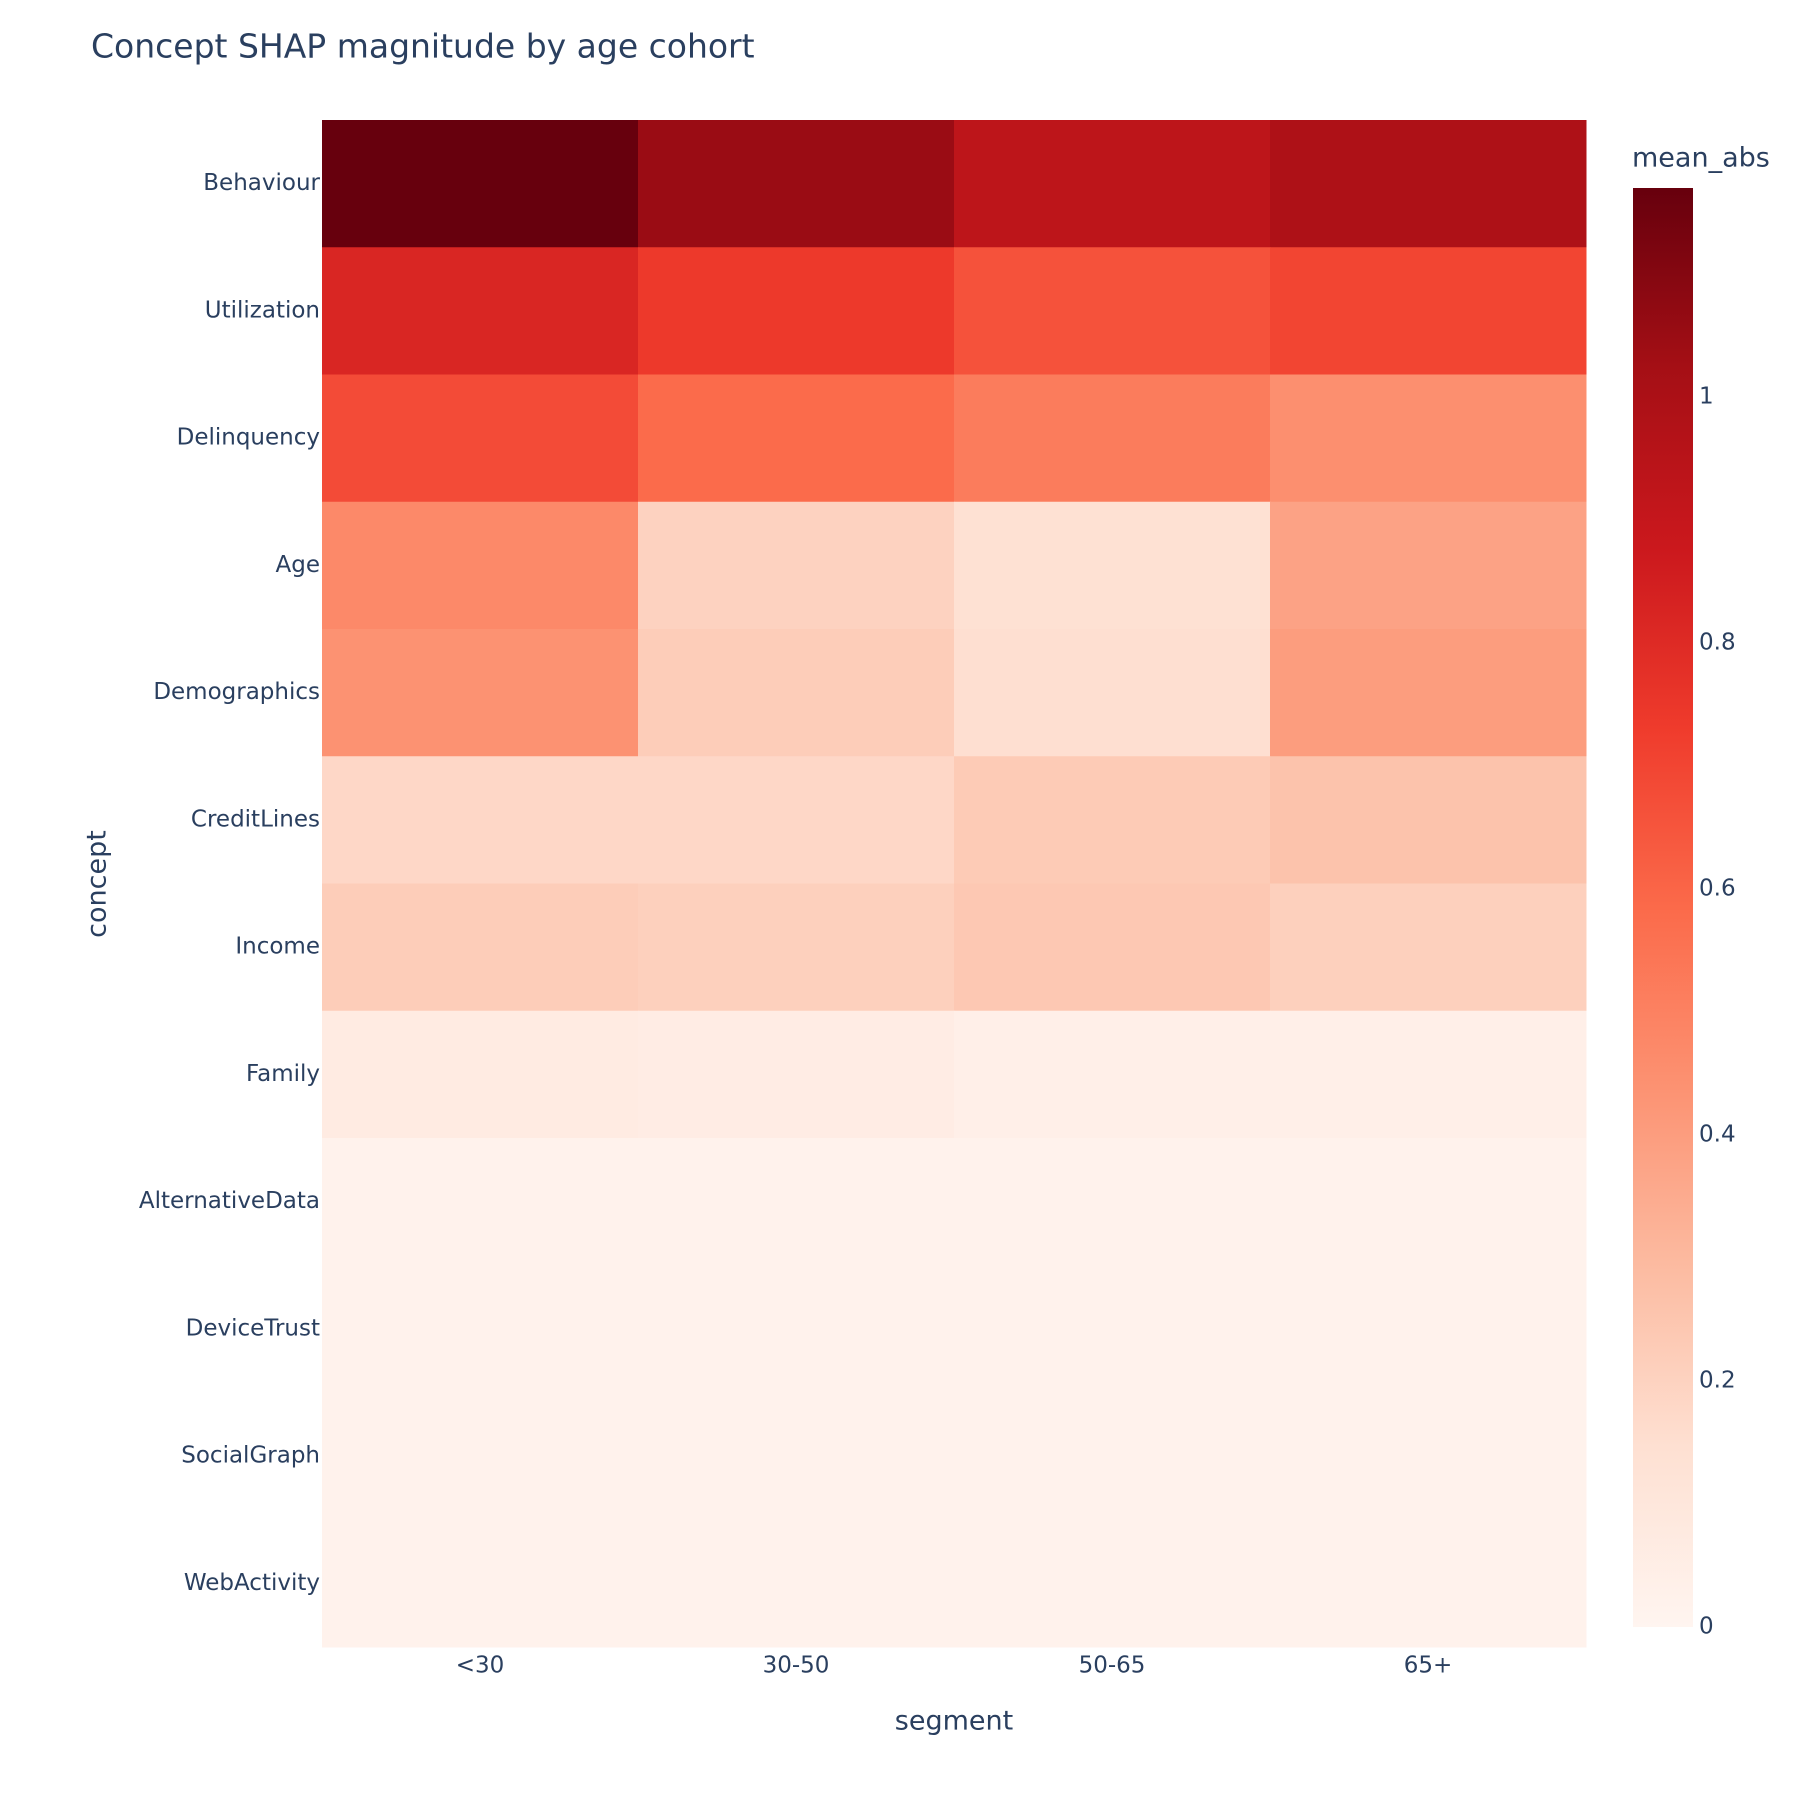 The image size is (1800, 1800). Describe the element at coordinates (262, 310) in the screenshot. I see `y-tick-label: Utilization` at that location.